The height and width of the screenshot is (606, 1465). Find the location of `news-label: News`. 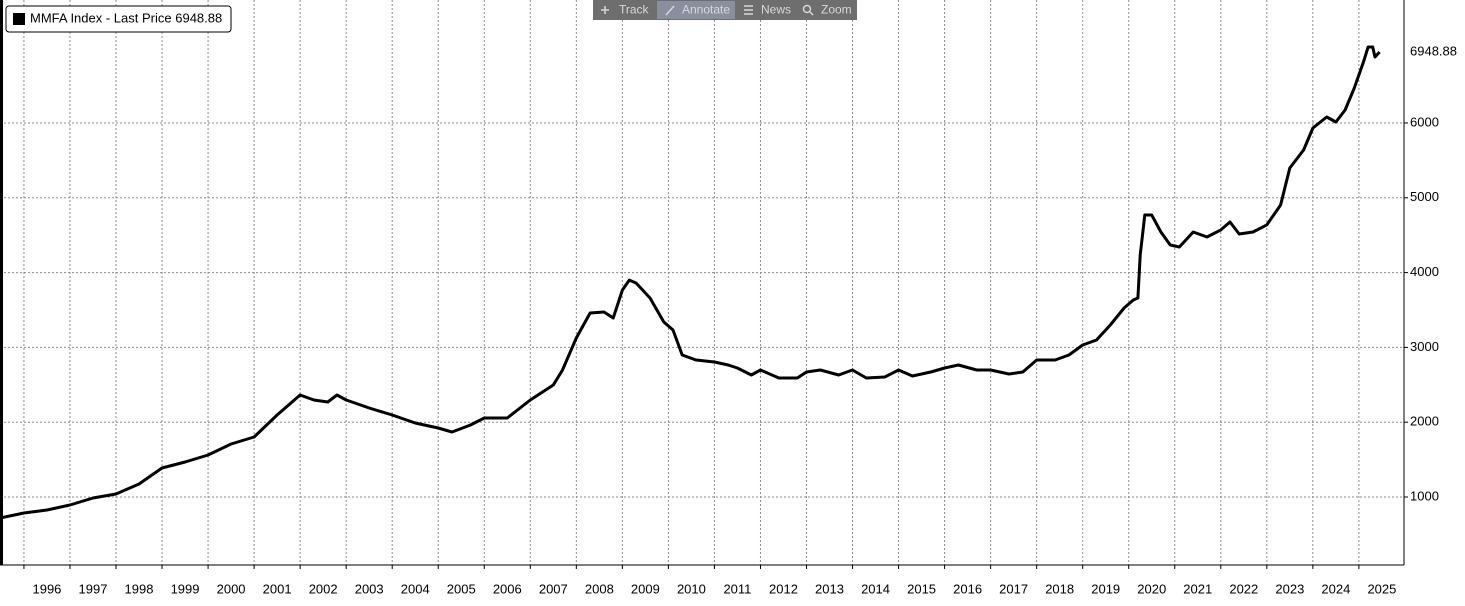

news-label: News is located at coordinates (776, 10).